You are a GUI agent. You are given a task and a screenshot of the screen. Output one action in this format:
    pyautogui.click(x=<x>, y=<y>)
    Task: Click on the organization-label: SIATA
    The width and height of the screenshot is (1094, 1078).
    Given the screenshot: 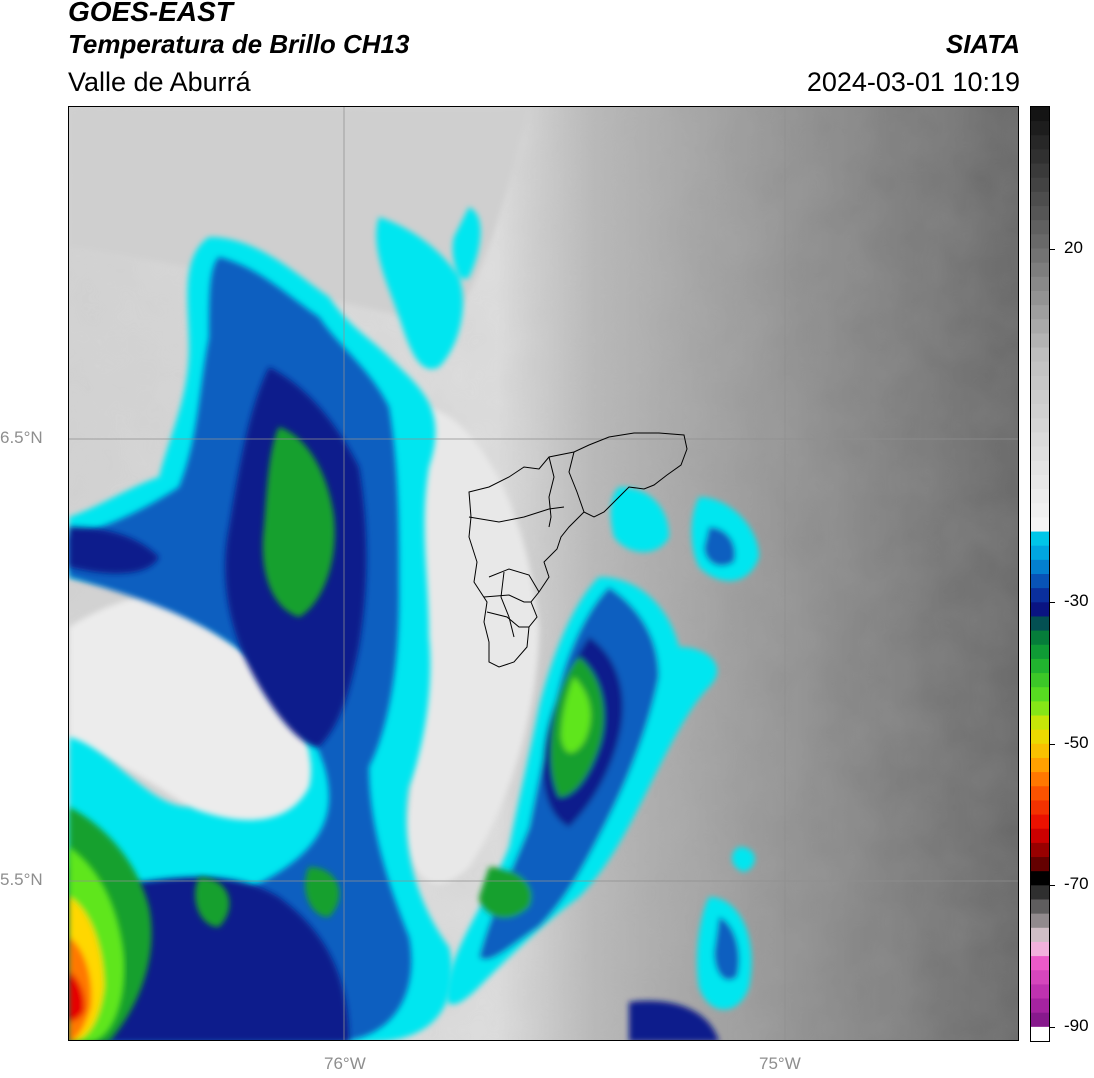 What is the action you would take?
    pyautogui.click(x=982, y=44)
    